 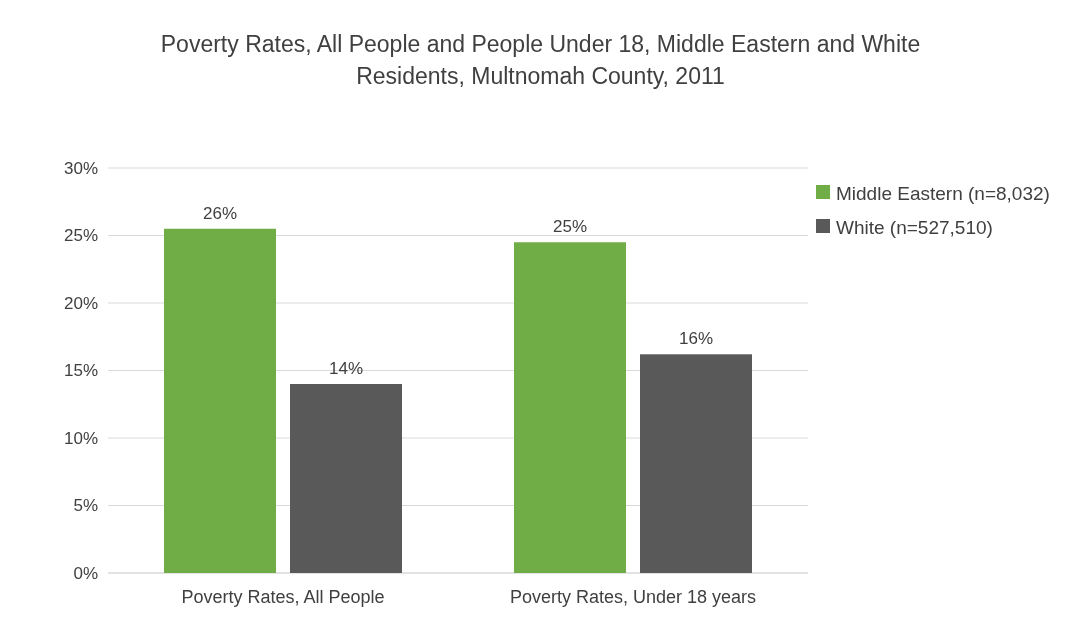 I want to click on data-label: 16%, so click(x=696, y=339).